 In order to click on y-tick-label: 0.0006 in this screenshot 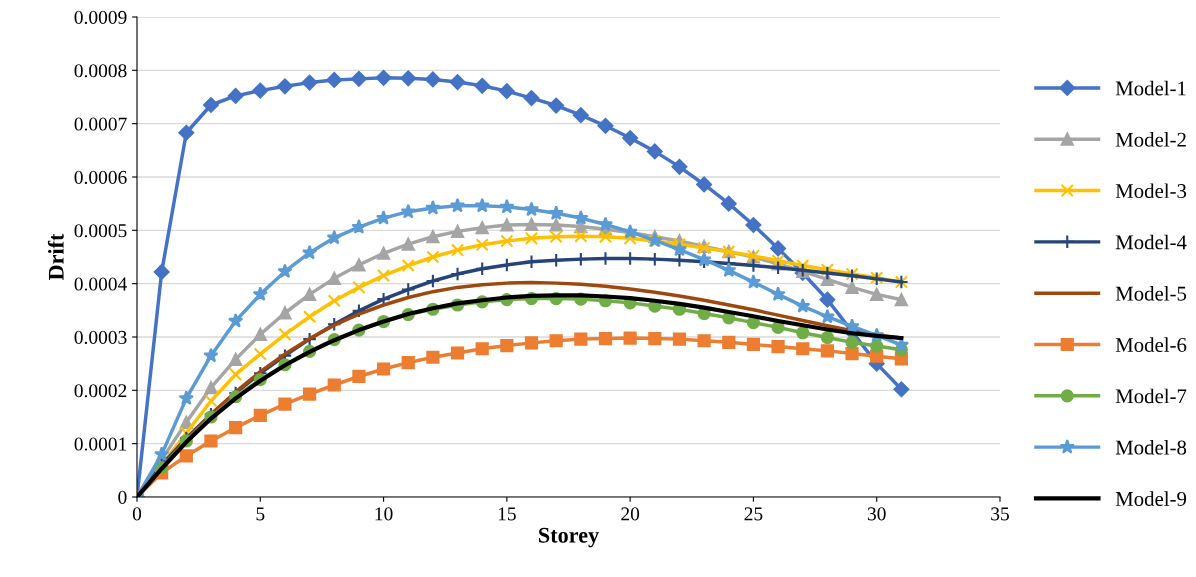, I will do `click(100, 177)`.